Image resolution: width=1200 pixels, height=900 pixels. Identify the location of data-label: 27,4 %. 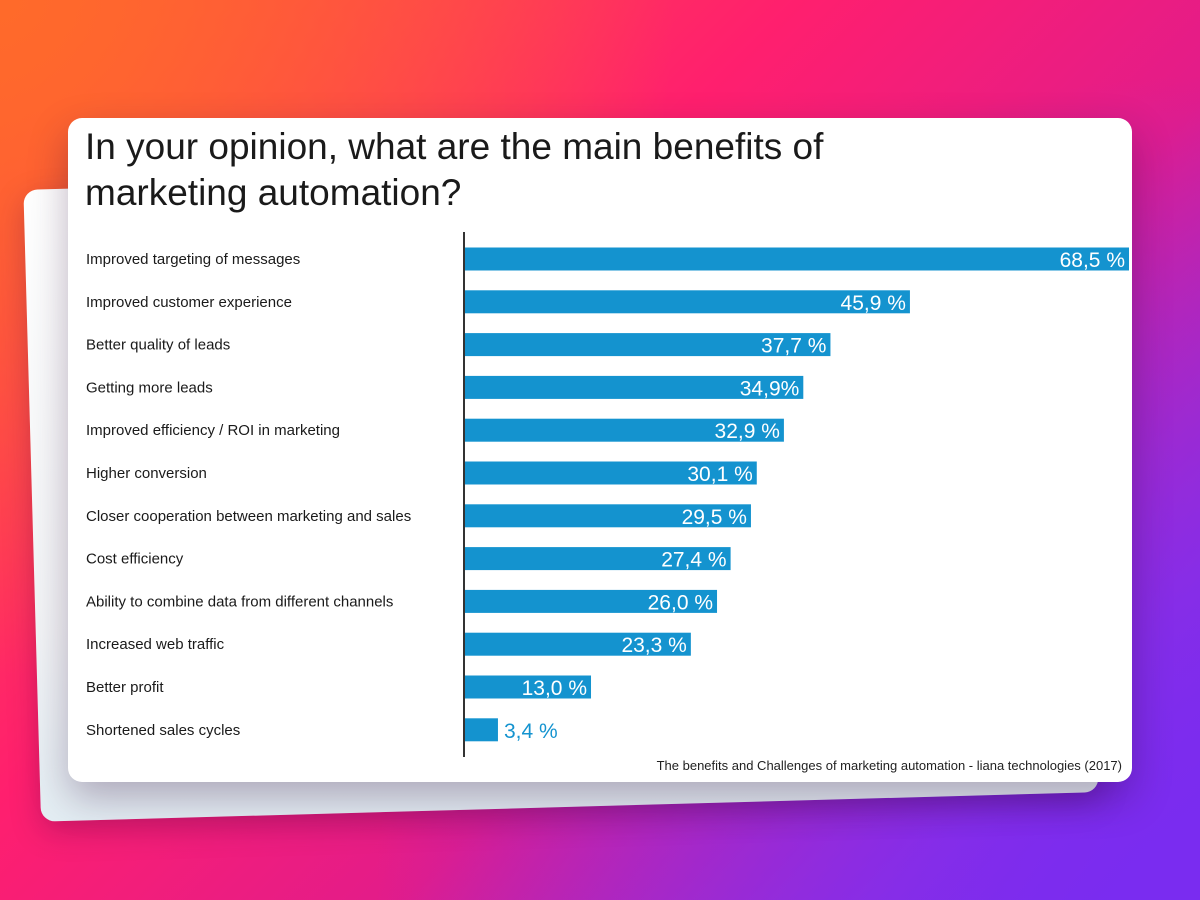
(693, 560).